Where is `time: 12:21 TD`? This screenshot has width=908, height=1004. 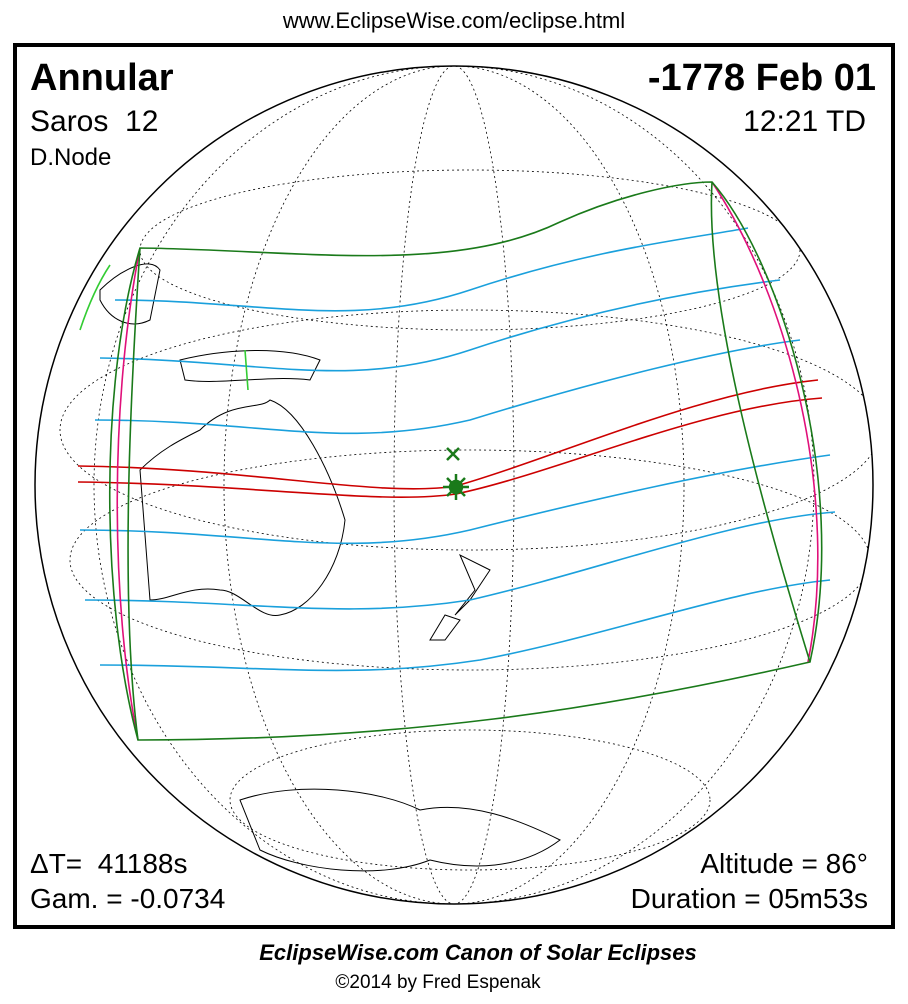 time: 12:21 TD is located at coordinates (804, 121).